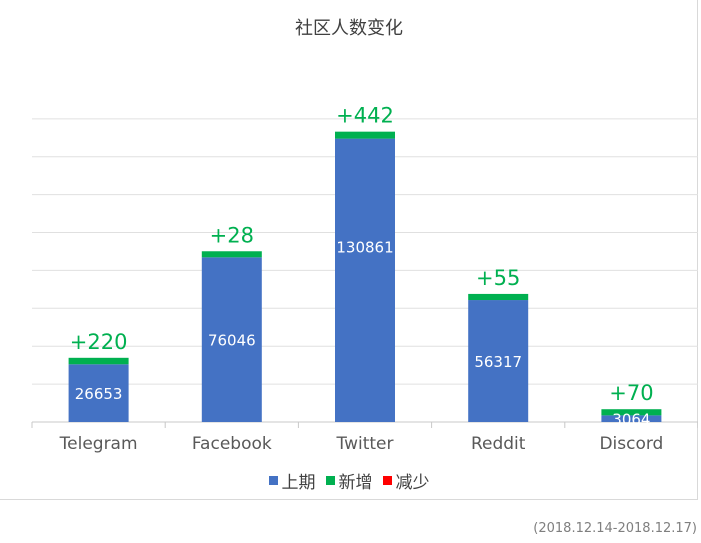 The height and width of the screenshot is (543, 701). Describe the element at coordinates (631, 444) in the screenshot. I see `category-label: Discord` at that location.